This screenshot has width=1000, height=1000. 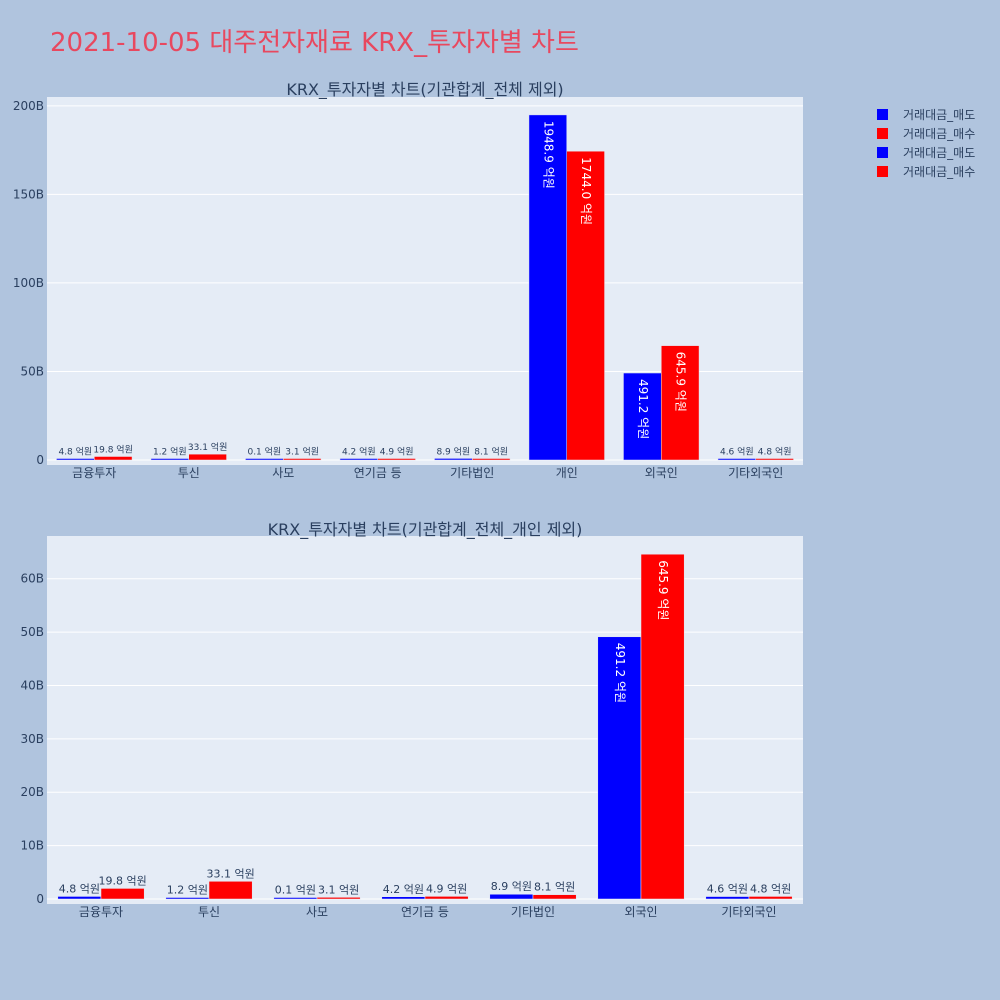 I want to click on y-tick-label: 30B, so click(x=32, y=739).